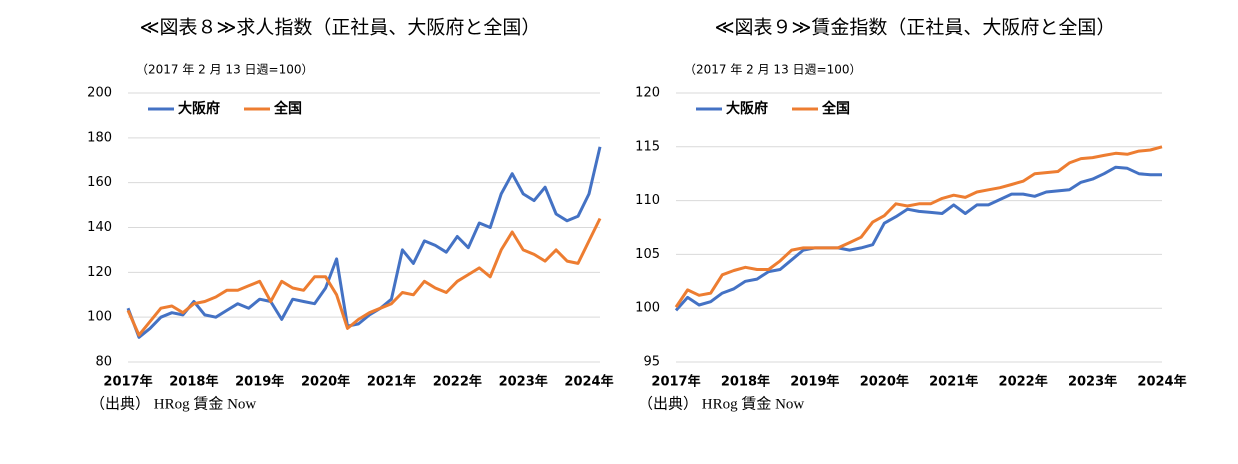 The width and height of the screenshot is (1238, 464). Describe the element at coordinates (651, 362) in the screenshot. I see `y-tick-label: 95` at that location.